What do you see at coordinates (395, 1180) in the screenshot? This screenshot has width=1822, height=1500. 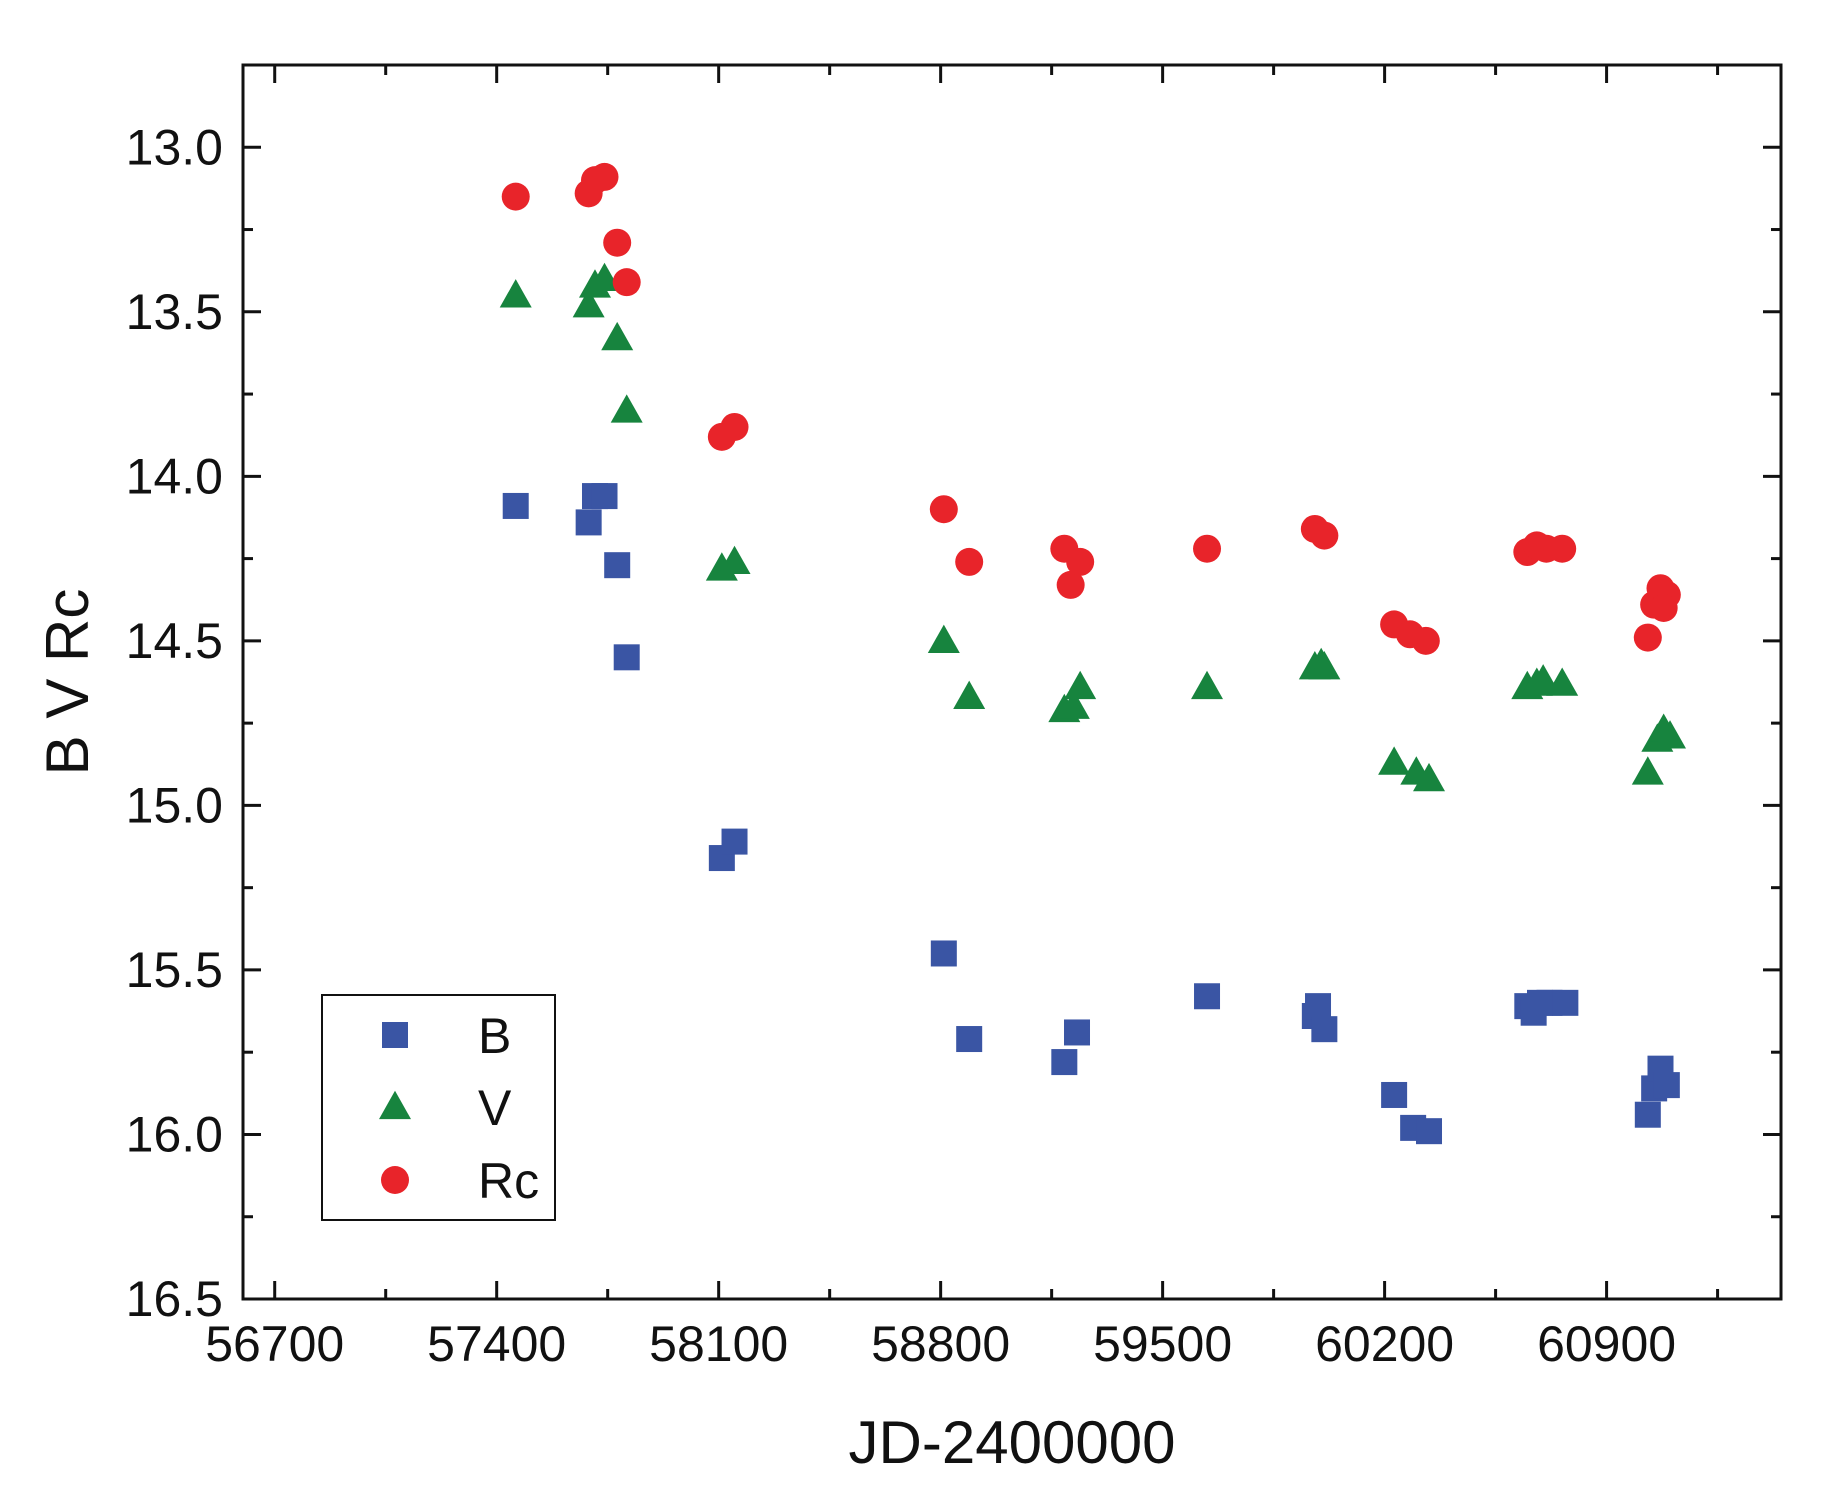 I see `legend-marker-Rc` at bounding box center [395, 1180].